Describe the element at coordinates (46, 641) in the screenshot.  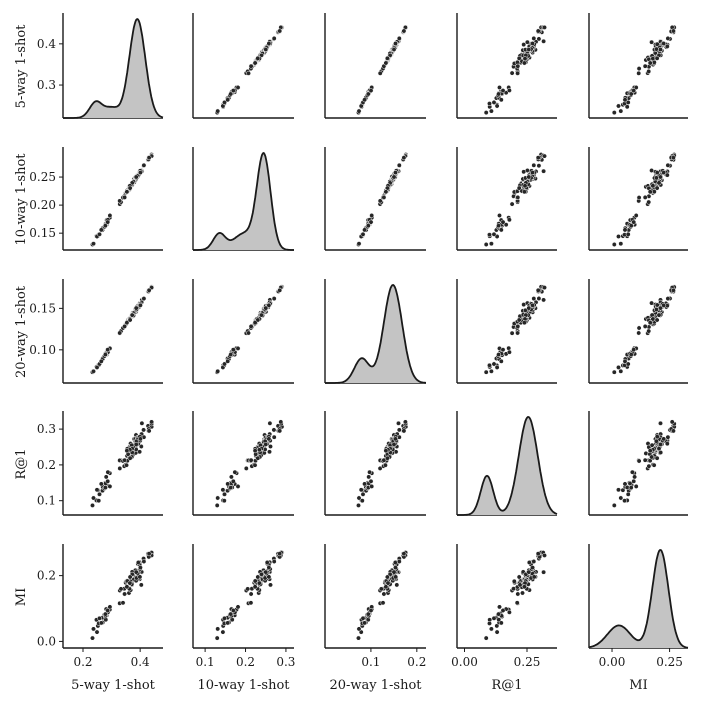
I see `y-tick-label: 0.0` at that location.